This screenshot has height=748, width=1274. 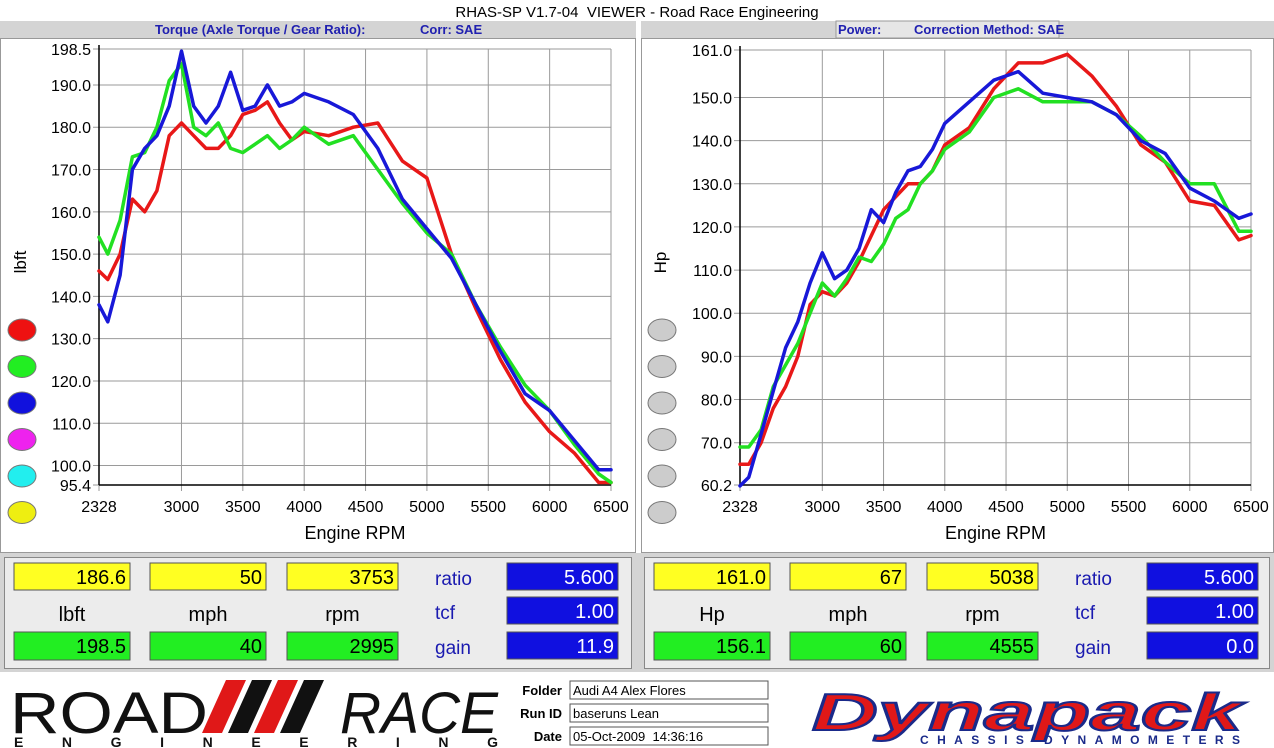 I want to click on param-label: ratio, so click(x=453, y=579).